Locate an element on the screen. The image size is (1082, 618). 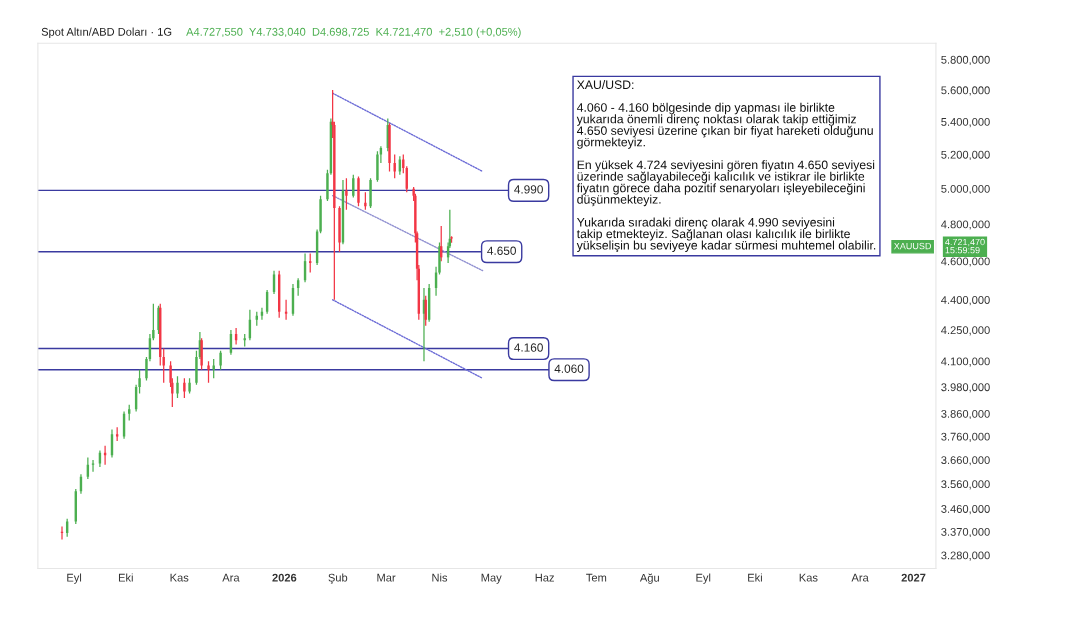
annotation: XAUUSD is located at coordinates (913, 246).